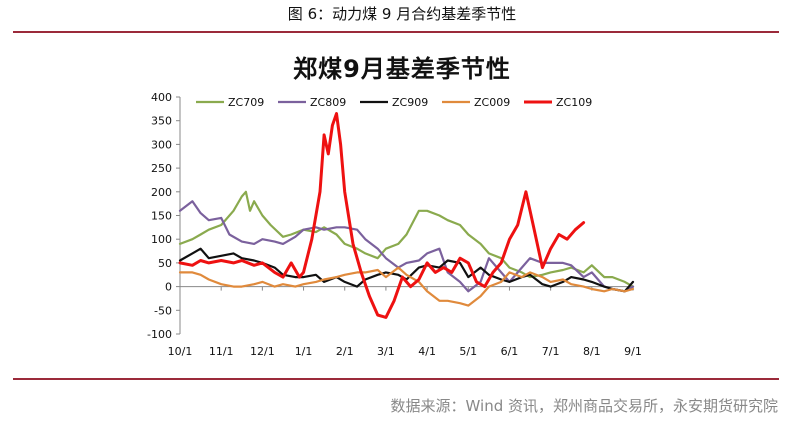  I want to click on x-tick-label: 12/1, so click(262, 351).